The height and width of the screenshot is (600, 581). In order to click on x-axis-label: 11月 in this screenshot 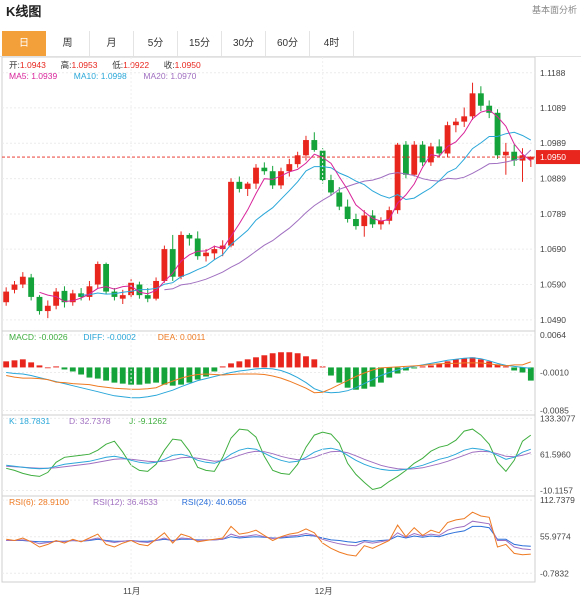, I will do `click(131, 591)`.